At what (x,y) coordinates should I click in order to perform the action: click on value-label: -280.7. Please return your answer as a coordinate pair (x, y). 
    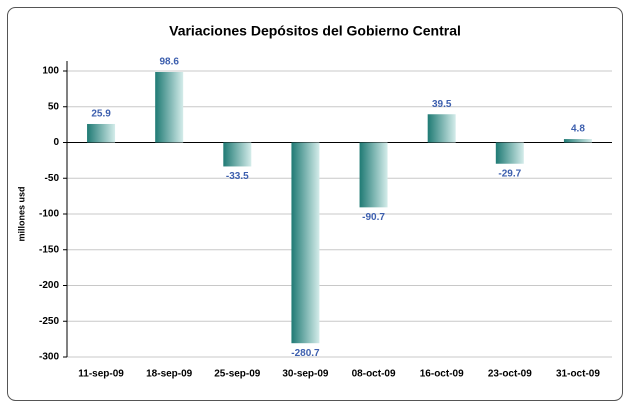
    Looking at the image, I should click on (305, 353).